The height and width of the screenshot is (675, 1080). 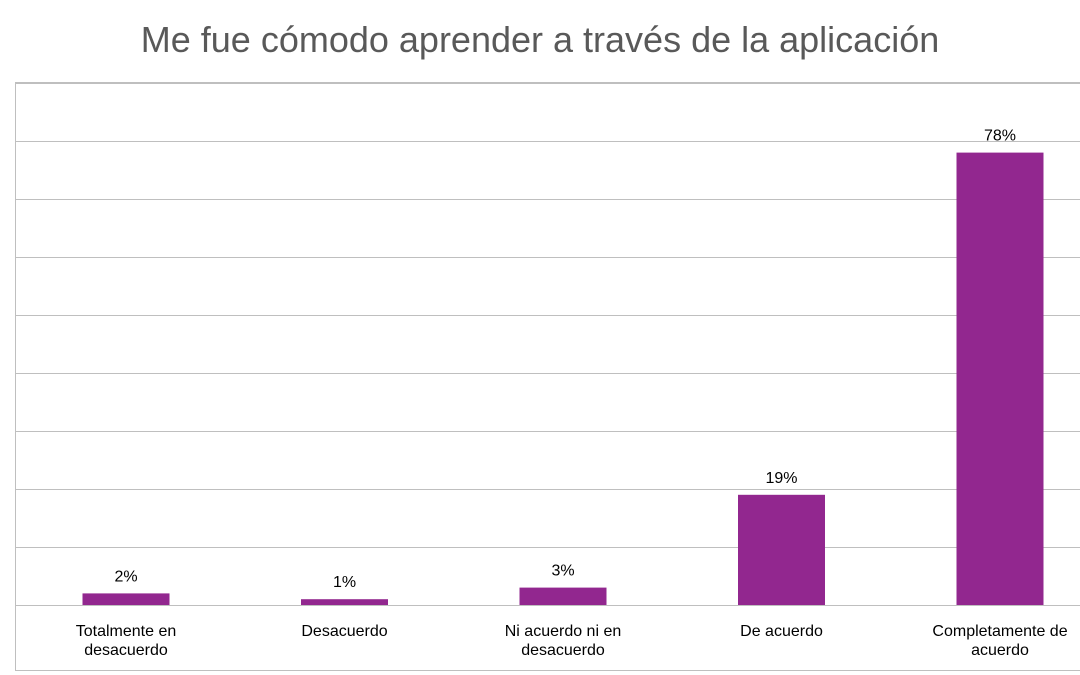 I want to click on category-label: Completamente de, so click(x=999, y=631).